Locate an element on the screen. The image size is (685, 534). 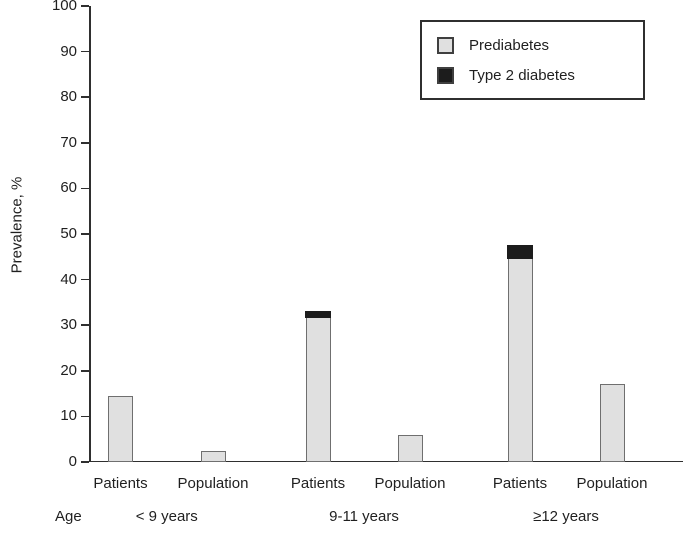
legend-item-type2-diabetes: Type 2 diabetes is located at coordinates (540, 75).